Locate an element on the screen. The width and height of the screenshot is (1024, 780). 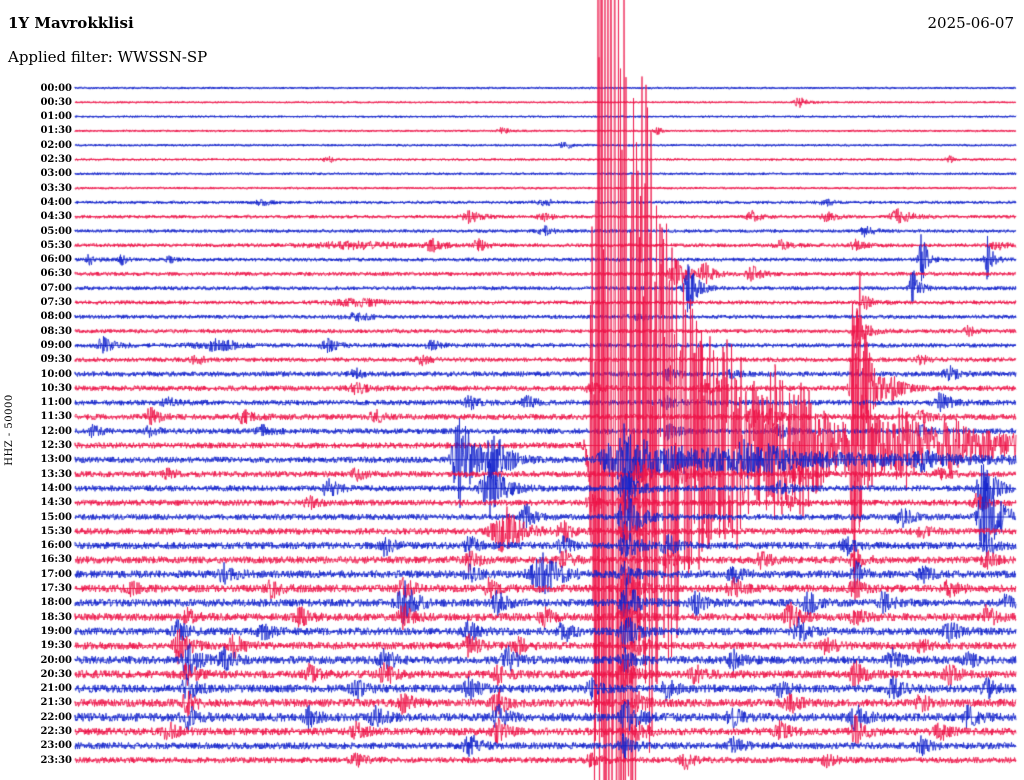
trace-time-label: 12:30 is located at coordinates (56, 445).